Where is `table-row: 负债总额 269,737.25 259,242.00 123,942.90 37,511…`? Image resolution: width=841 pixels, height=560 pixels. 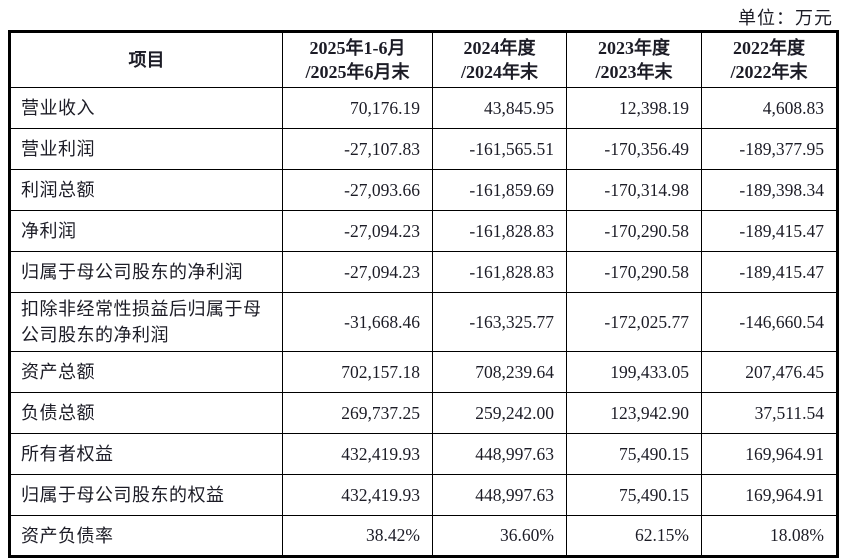
table-row: 负债总额 269,737.25 259,242.00 123,942.90 37,511… is located at coordinates (423, 413).